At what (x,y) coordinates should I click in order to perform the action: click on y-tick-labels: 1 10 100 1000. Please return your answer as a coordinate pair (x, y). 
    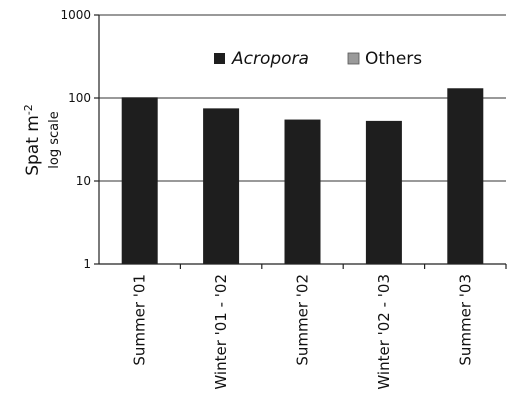
    Looking at the image, I should click on (79, 139).